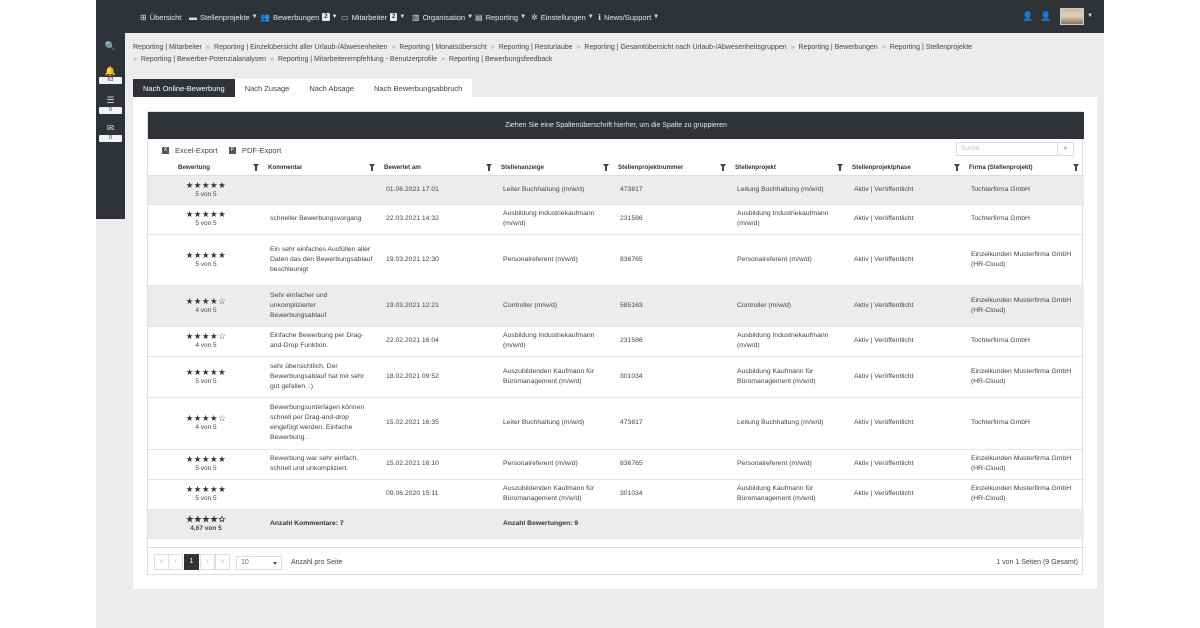 The height and width of the screenshot is (628, 1200). Describe the element at coordinates (203, 59) in the screenshot. I see `breadcrumb-link: Reporting | Bewerber-Potenzialanalysen` at that location.